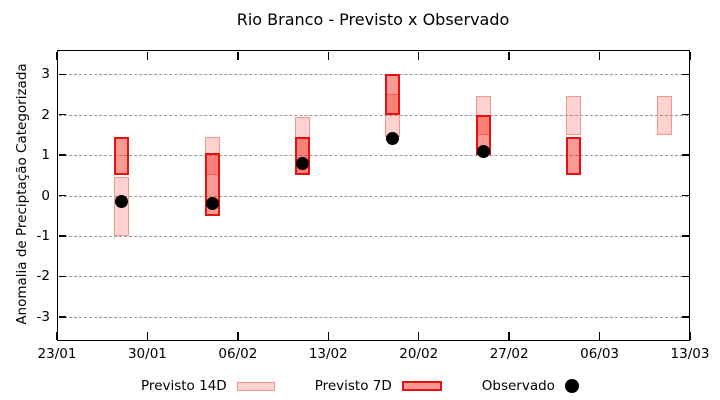 Image resolution: width=720 pixels, height=400 pixels. I want to click on legend-item-previsto-7d: Previsto 7D, so click(378, 386).